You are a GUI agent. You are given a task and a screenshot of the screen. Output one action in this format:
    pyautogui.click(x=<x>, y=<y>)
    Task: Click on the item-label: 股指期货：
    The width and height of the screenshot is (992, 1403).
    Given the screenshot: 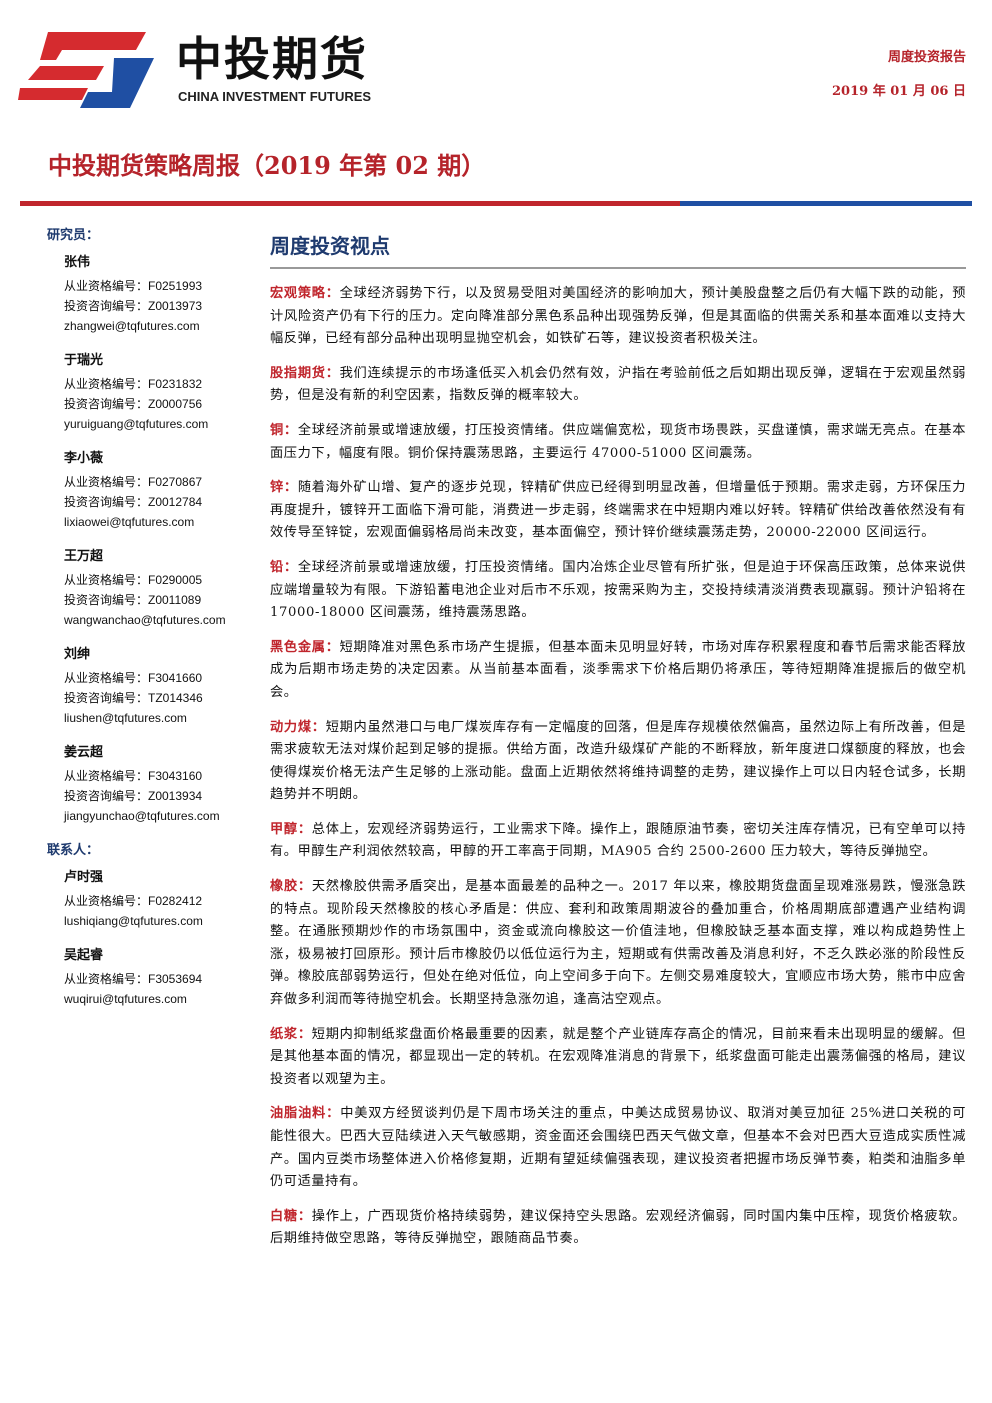 What is the action you would take?
    pyautogui.click(x=305, y=373)
    